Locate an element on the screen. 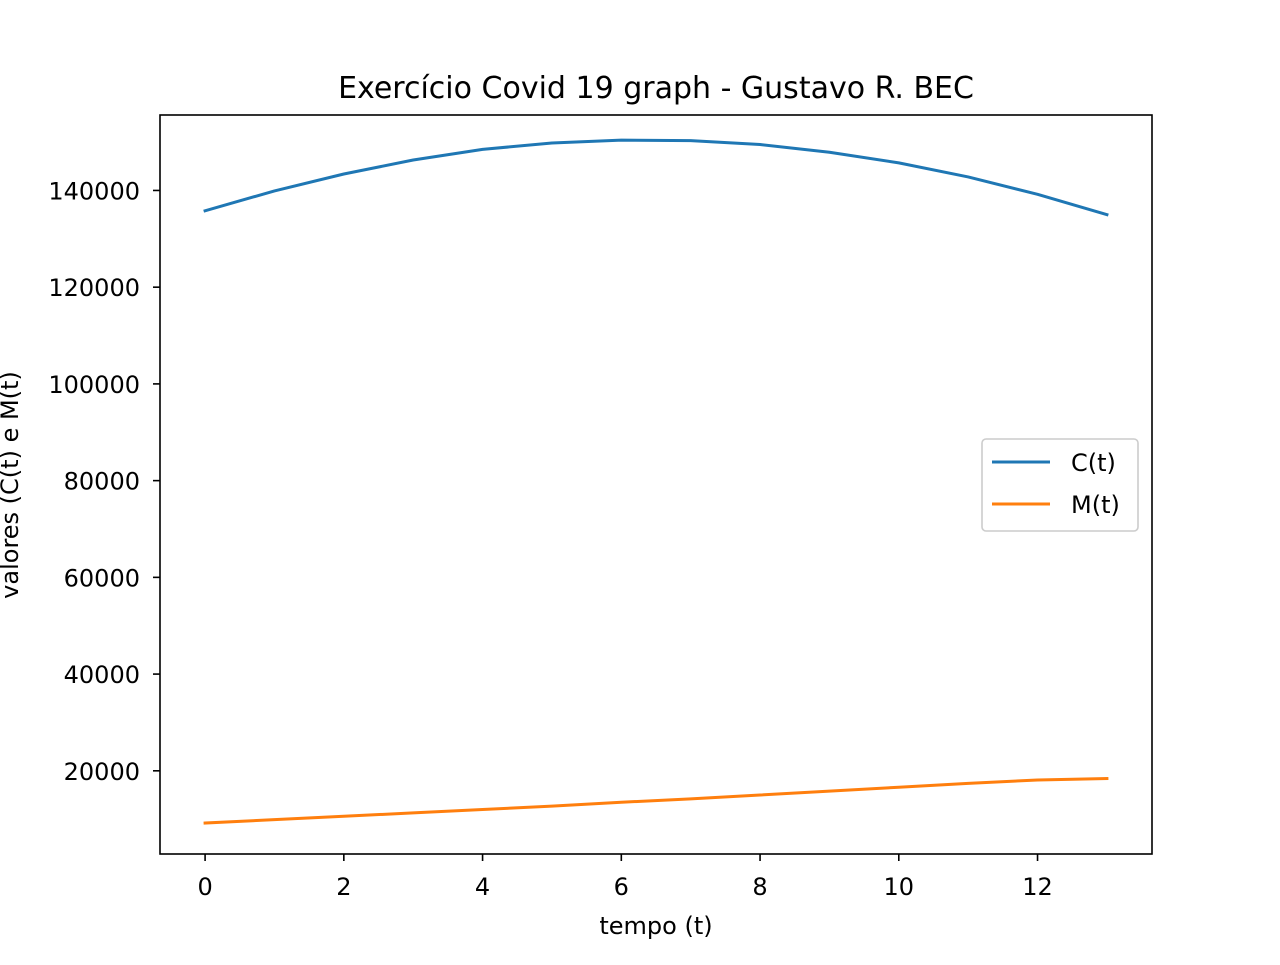 The image size is (1280, 965). y-tick-label: 120000 is located at coordinates (94, 288).